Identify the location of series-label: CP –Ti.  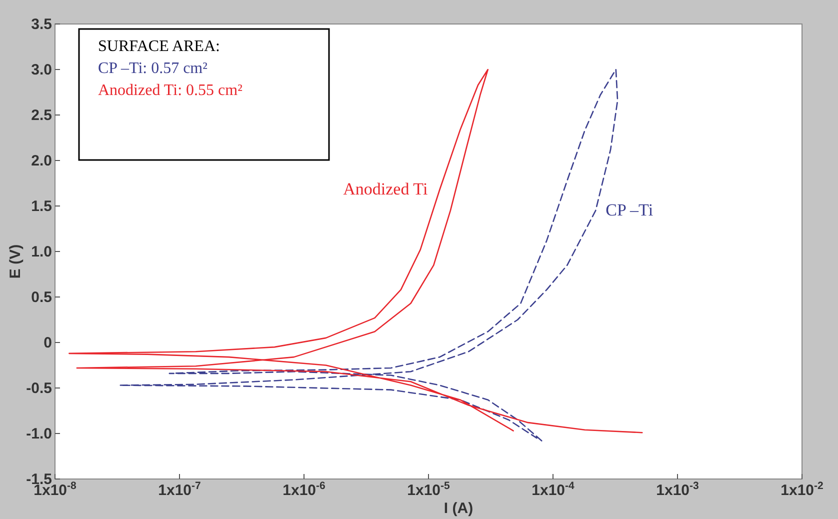
(630, 210).